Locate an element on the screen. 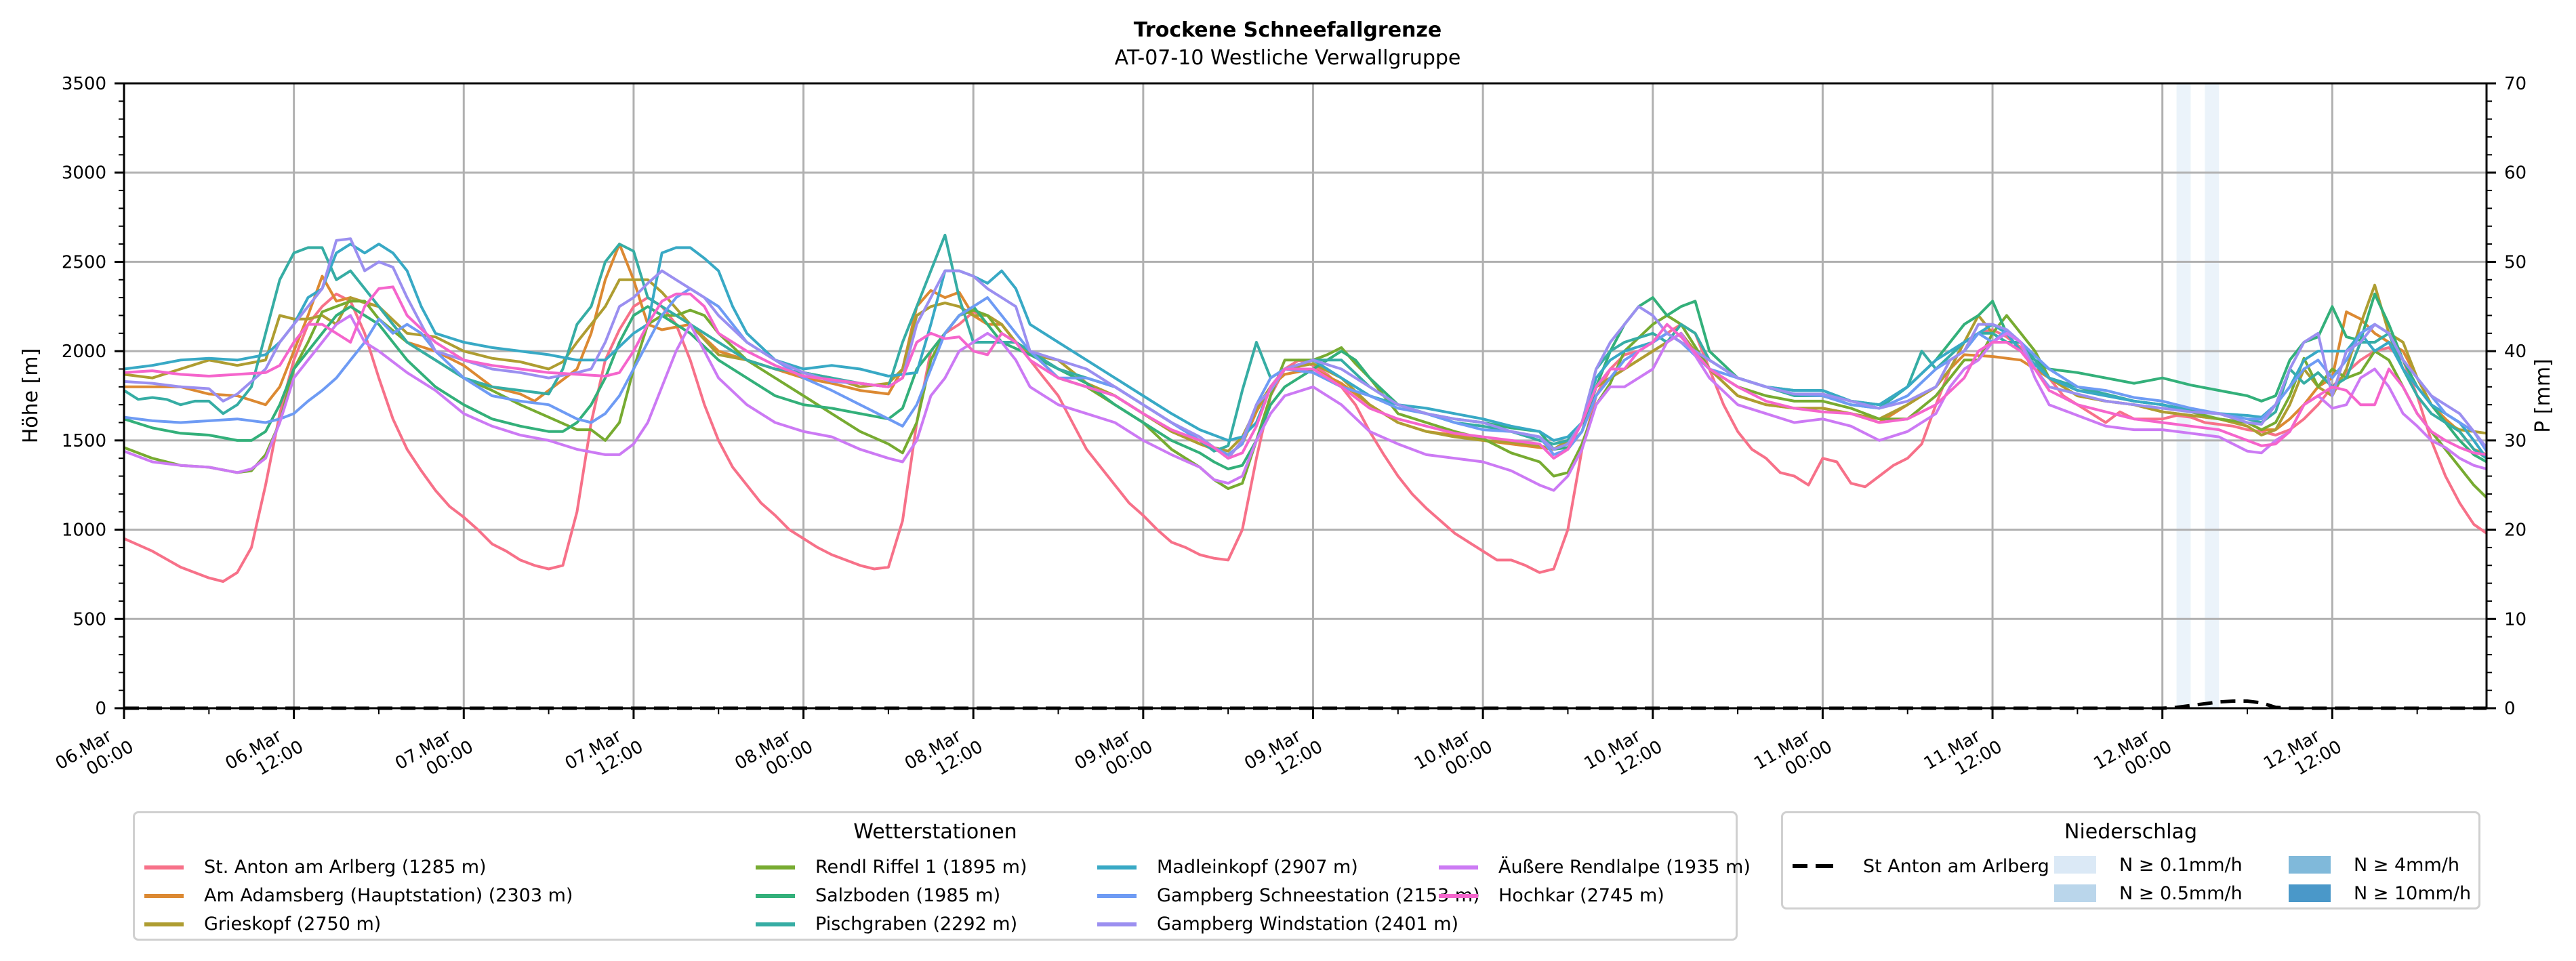  legend-item-station: Gampberg Windstation (2401 m) is located at coordinates (1278, 924).